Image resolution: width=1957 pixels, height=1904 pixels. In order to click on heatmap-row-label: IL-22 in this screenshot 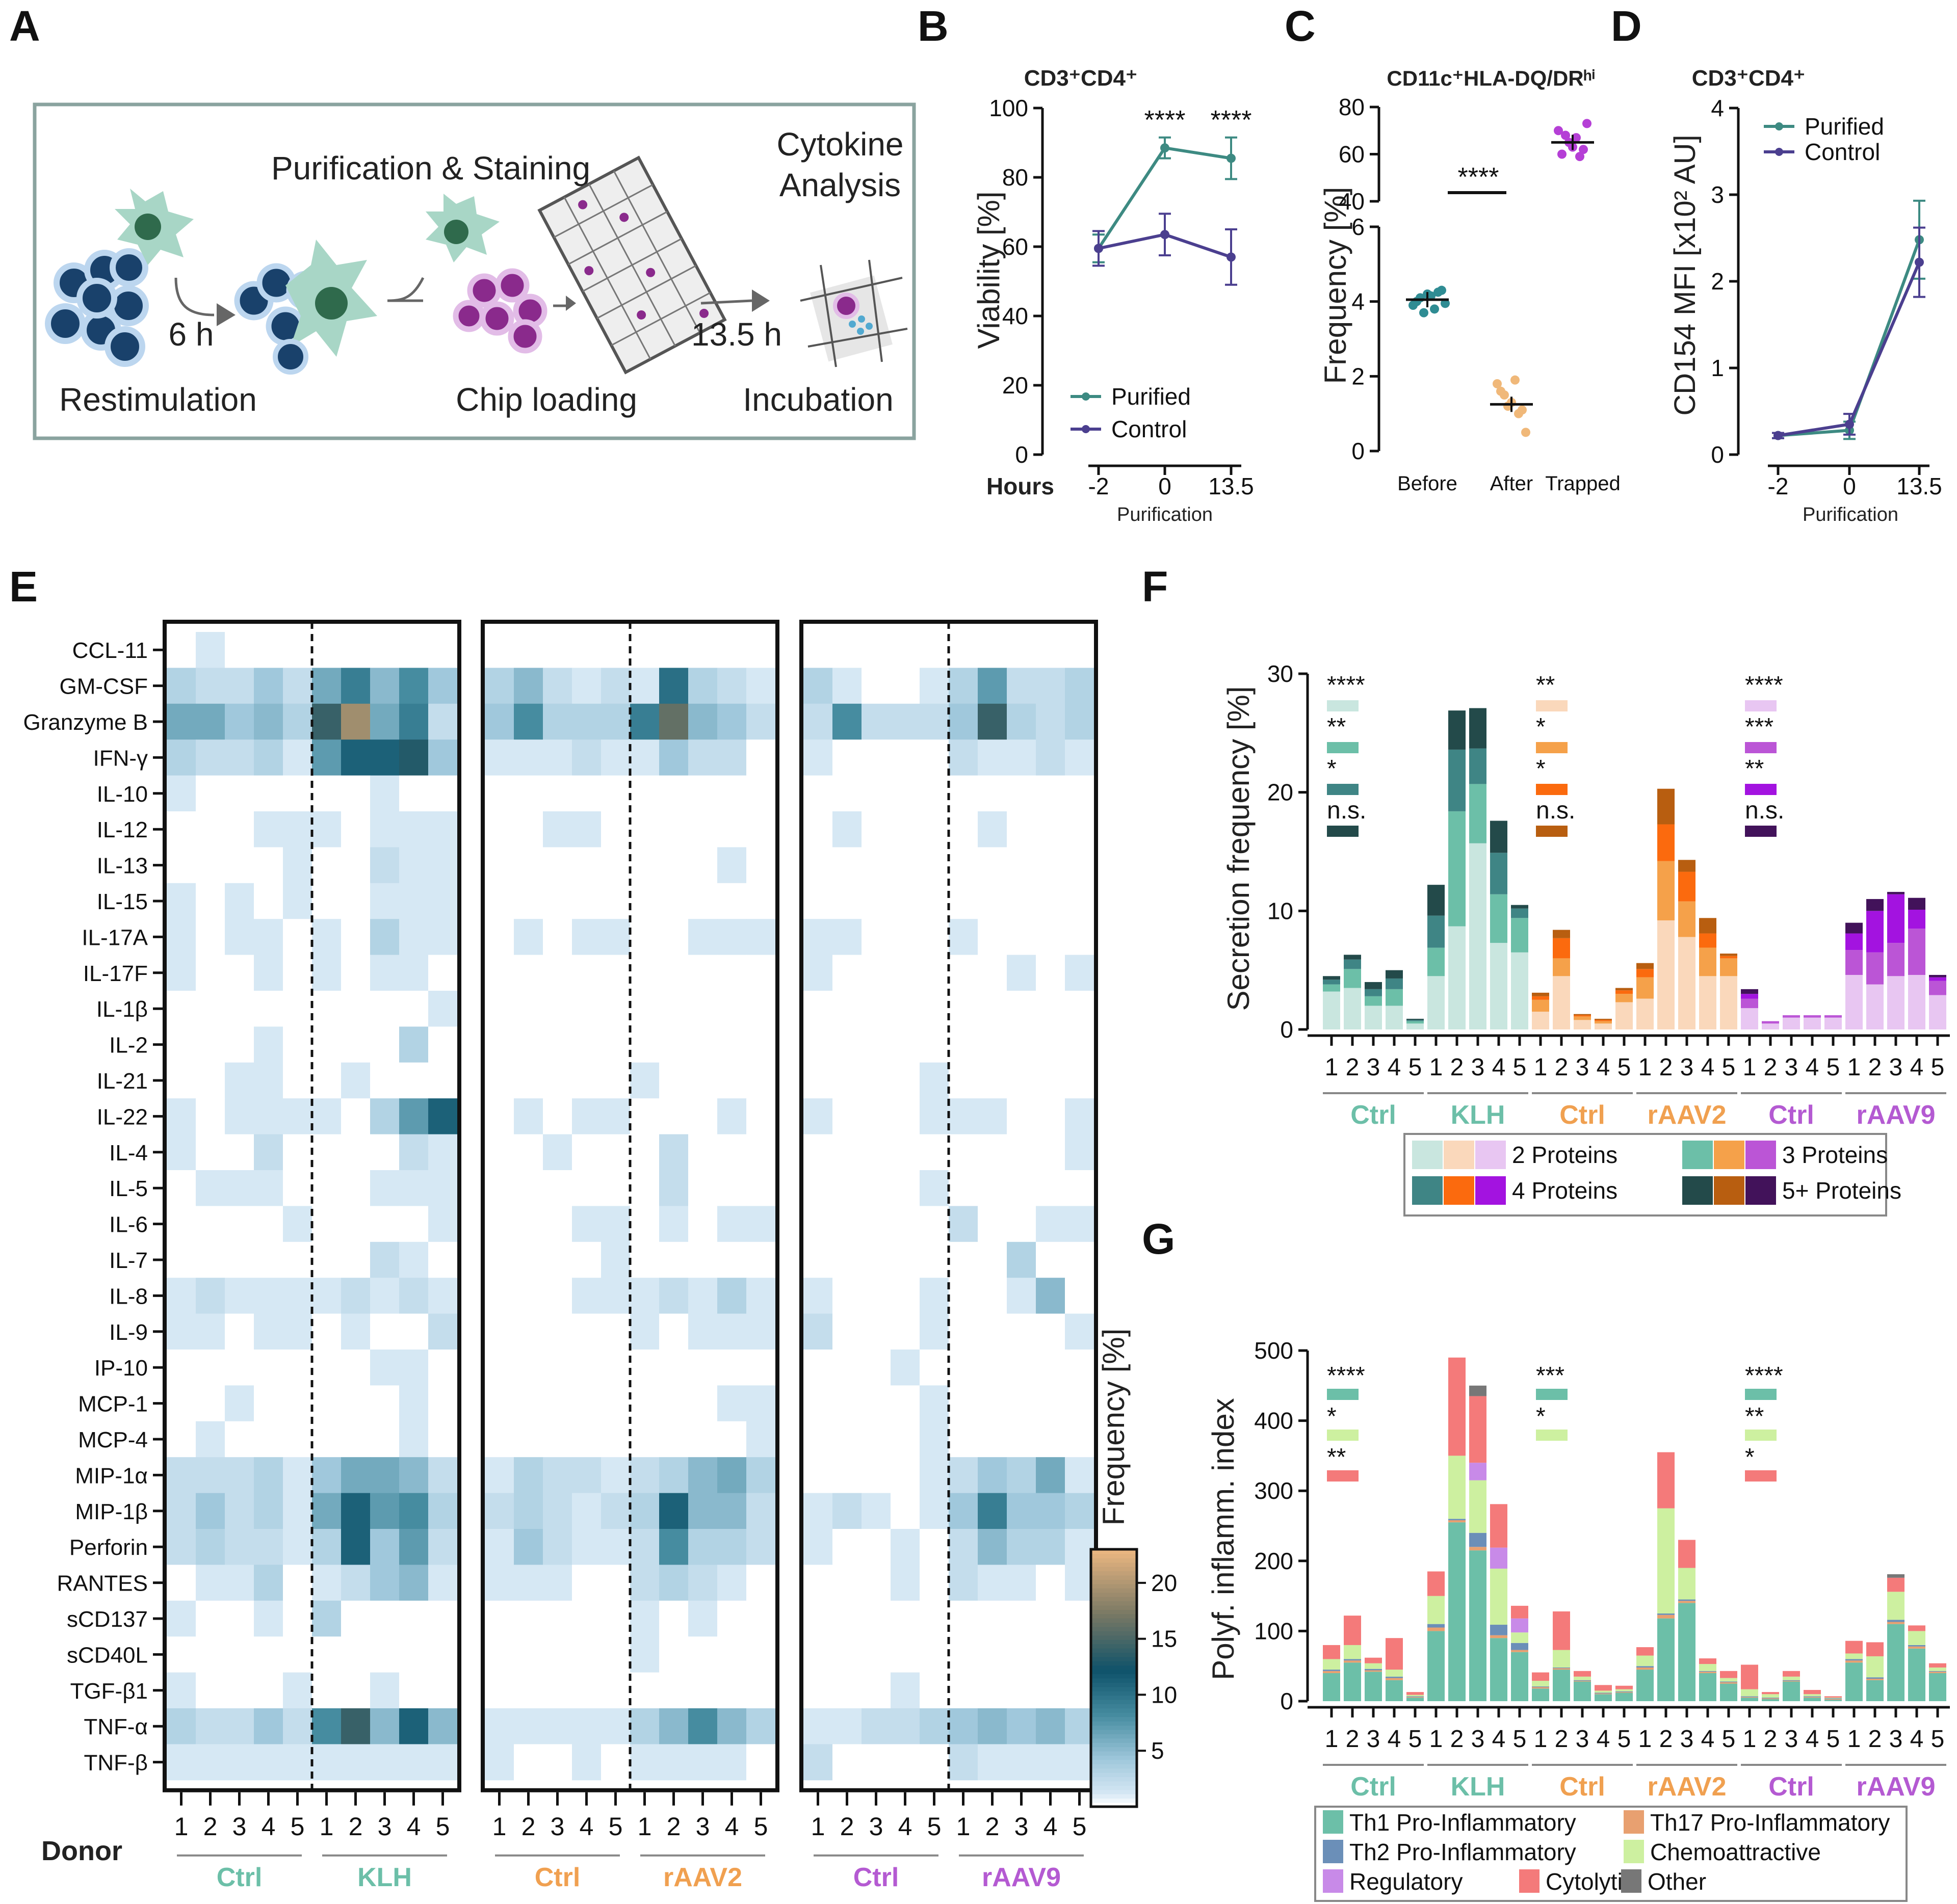, I will do `click(123, 1116)`.